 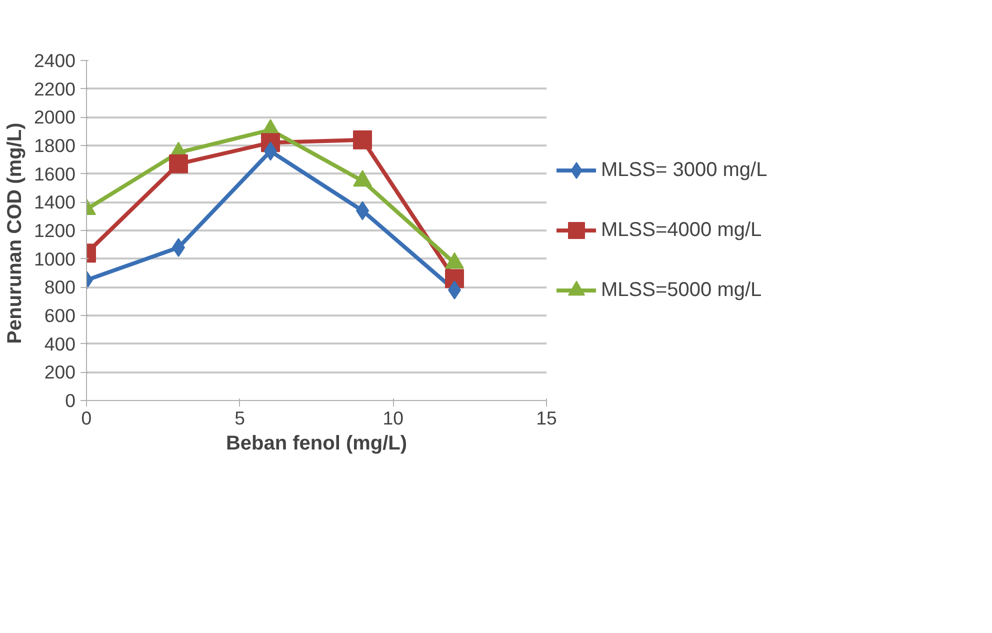 What do you see at coordinates (393, 418) in the screenshot?
I see `x-tick-label: 10` at bounding box center [393, 418].